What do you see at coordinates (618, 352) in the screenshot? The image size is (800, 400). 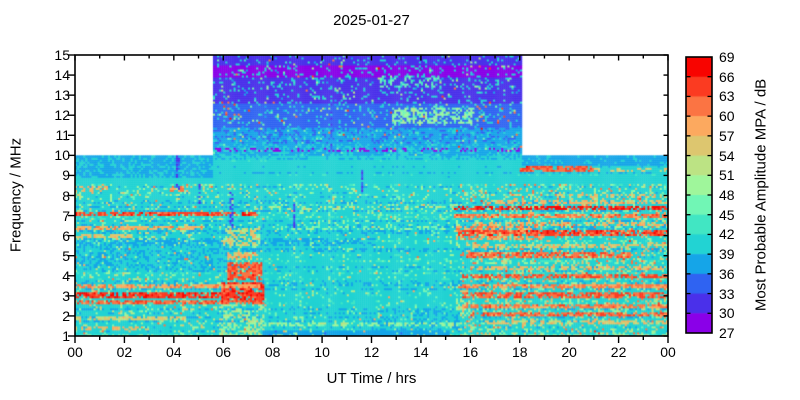 I see `x-tick-label: 22` at bounding box center [618, 352].